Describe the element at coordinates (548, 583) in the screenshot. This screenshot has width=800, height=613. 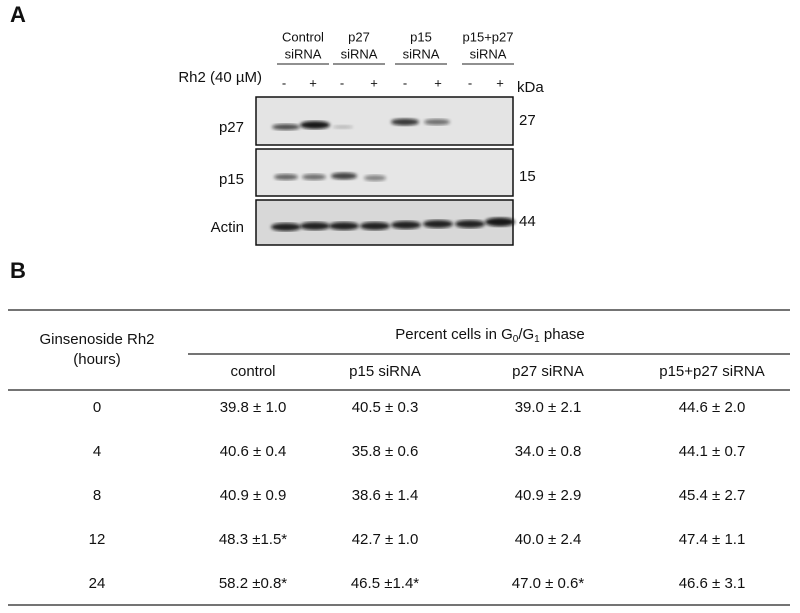
I see `table-cell: 47.0 ± 0.6*` at that location.